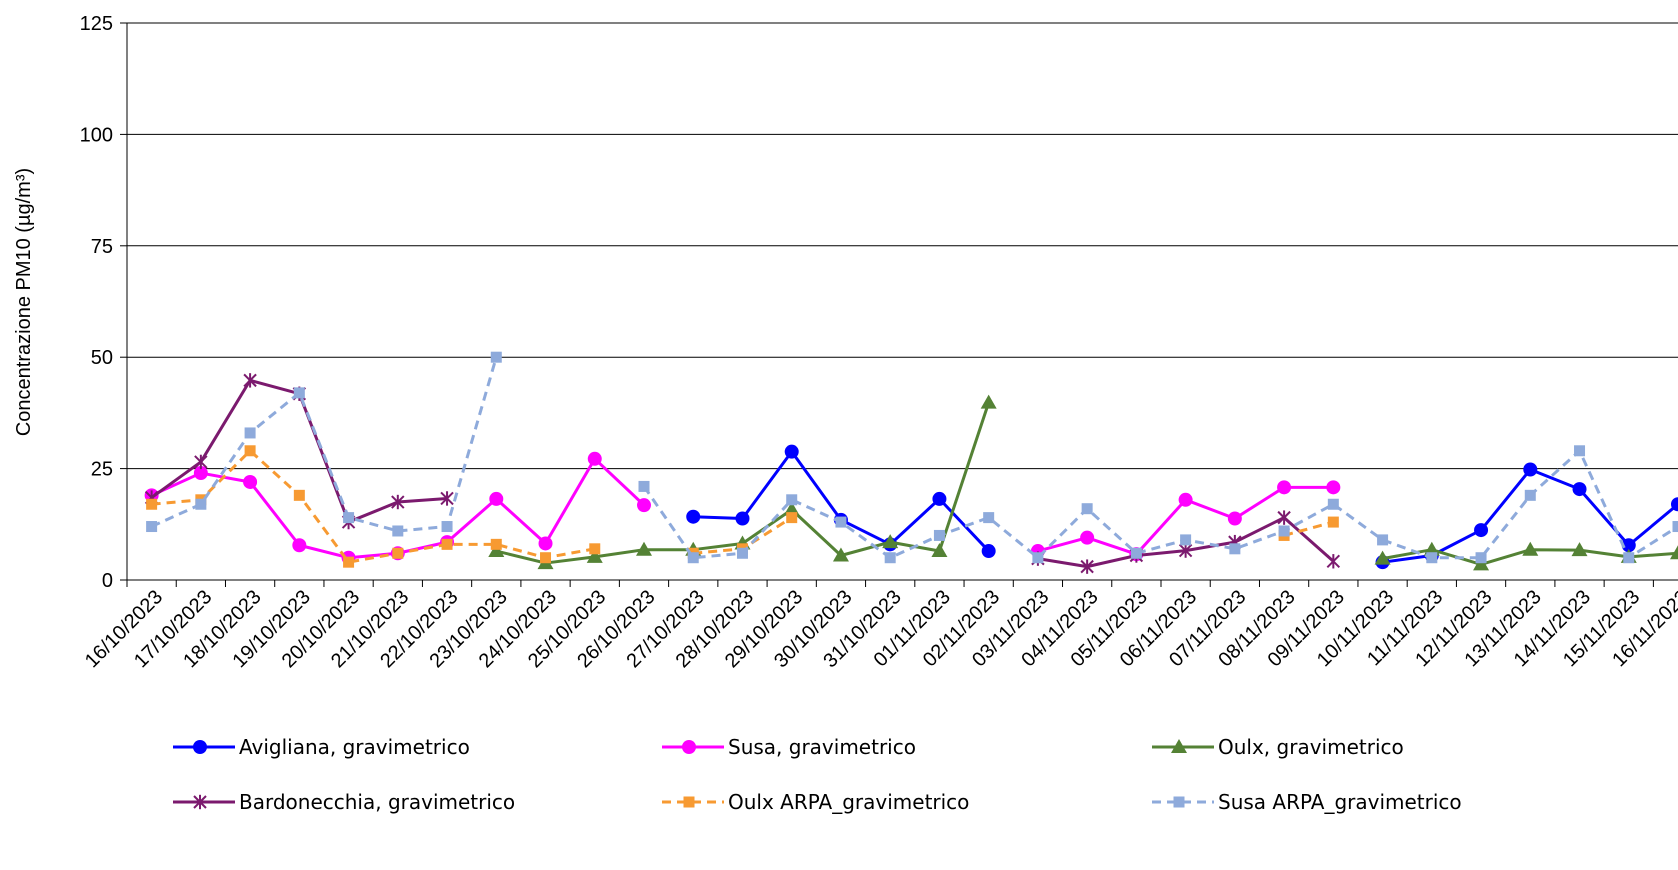 The height and width of the screenshot is (870, 1678). I want to click on y-tick-labels: 0 25 50 75 100 125, so click(96, 302).